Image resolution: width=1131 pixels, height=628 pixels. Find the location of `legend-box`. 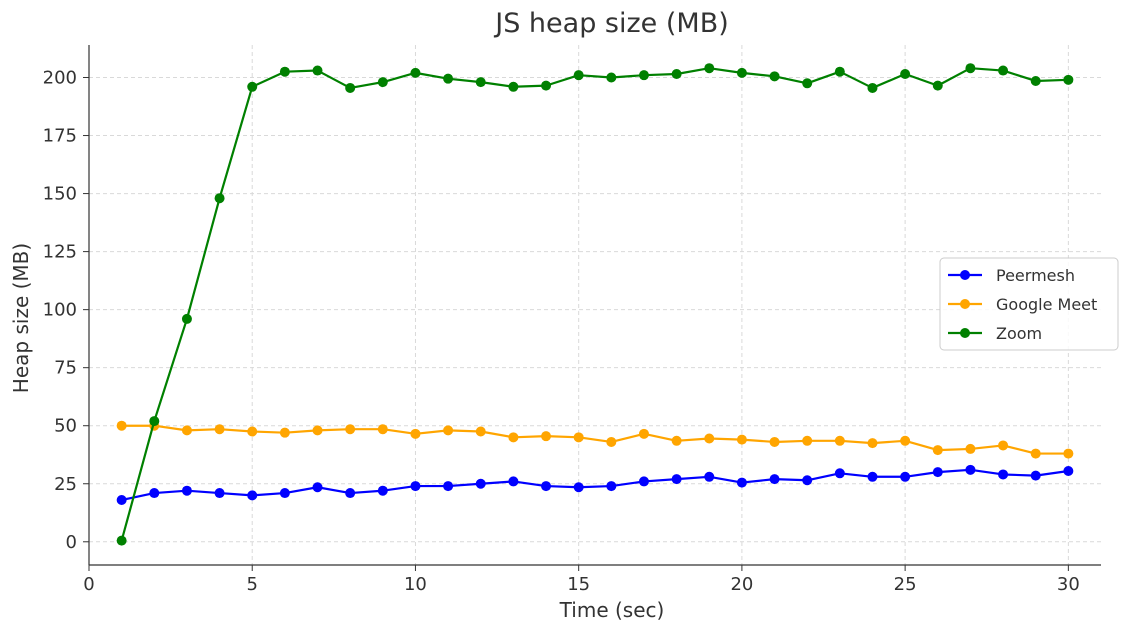

legend-box is located at coordinates (1029, 304).